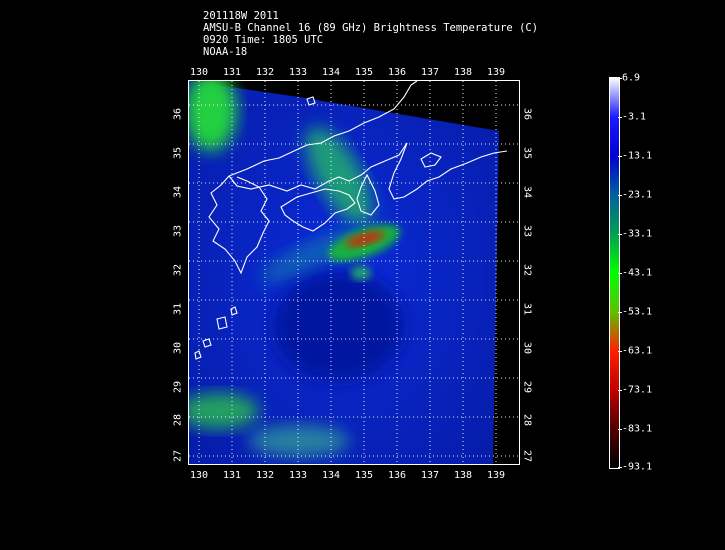 The image size is (725, 550). What do you see at coordinates (527, 192) in the screenshot?
I see `lat-tick-right: 34` at bounding box center [527, 192].